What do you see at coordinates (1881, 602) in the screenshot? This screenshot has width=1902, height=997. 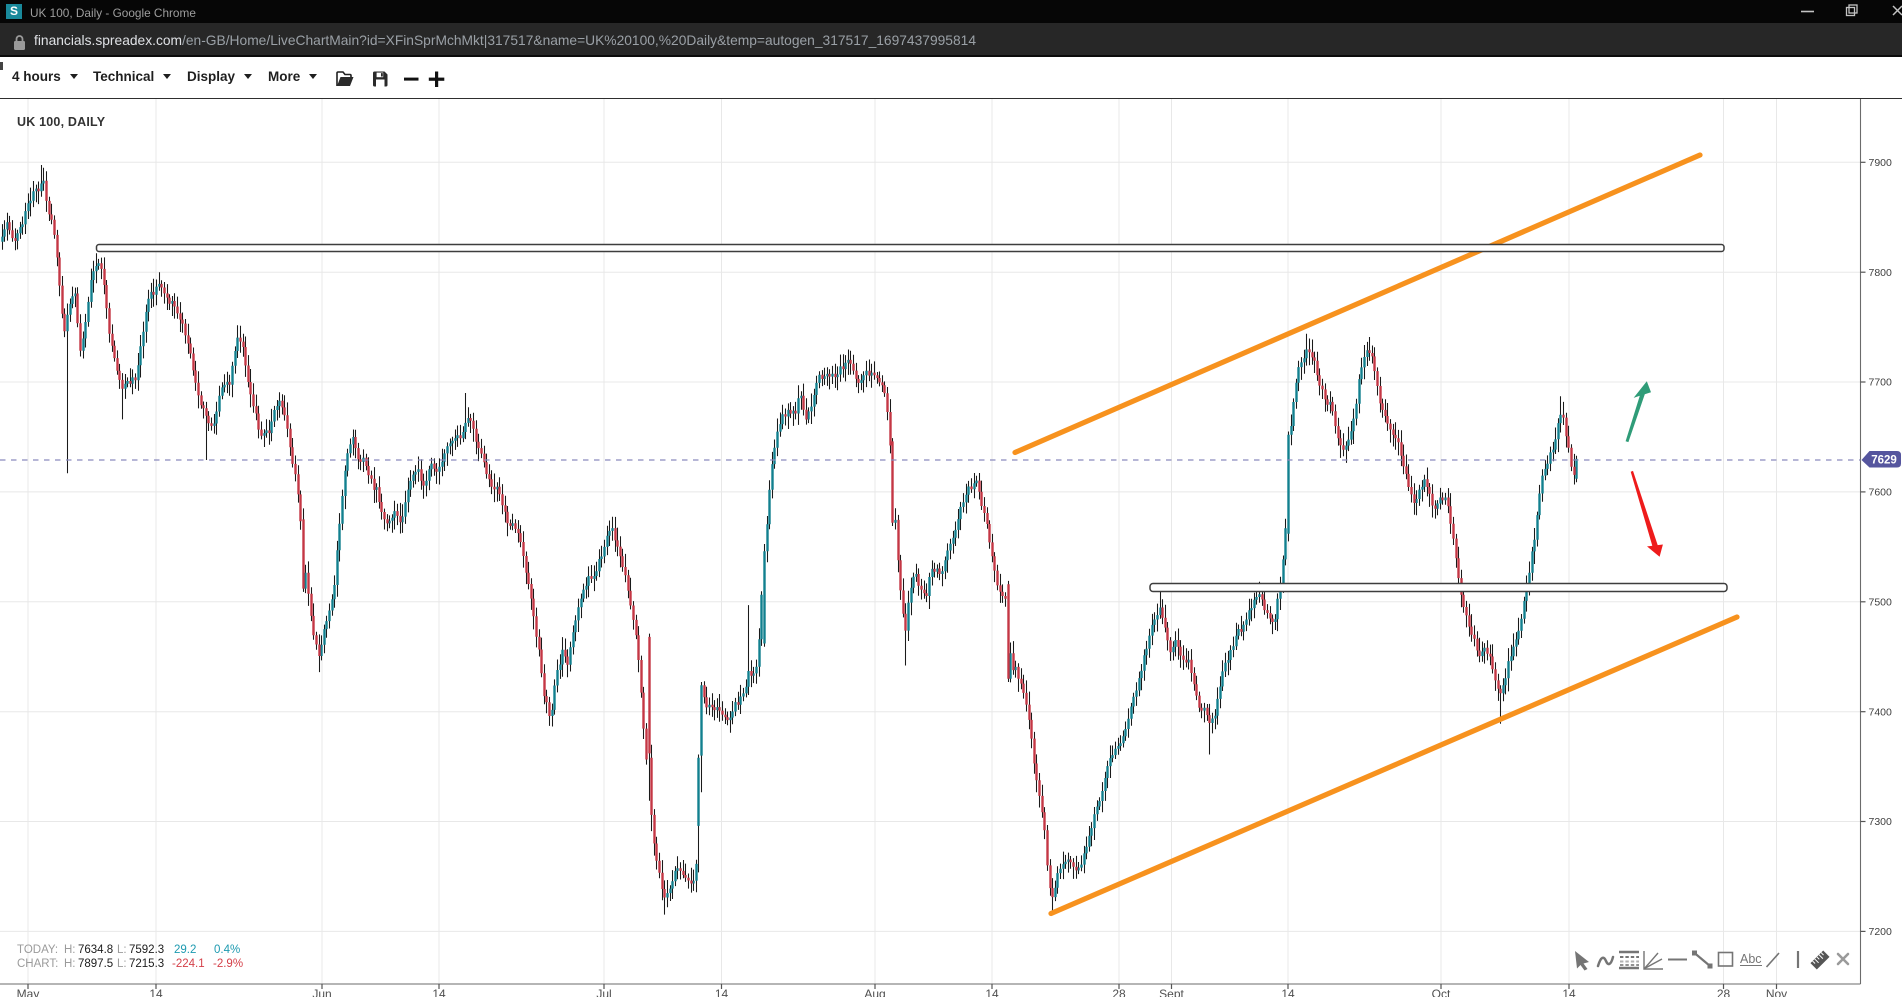 I see `svg-text: 7500` at bounding box center [1881, 602].